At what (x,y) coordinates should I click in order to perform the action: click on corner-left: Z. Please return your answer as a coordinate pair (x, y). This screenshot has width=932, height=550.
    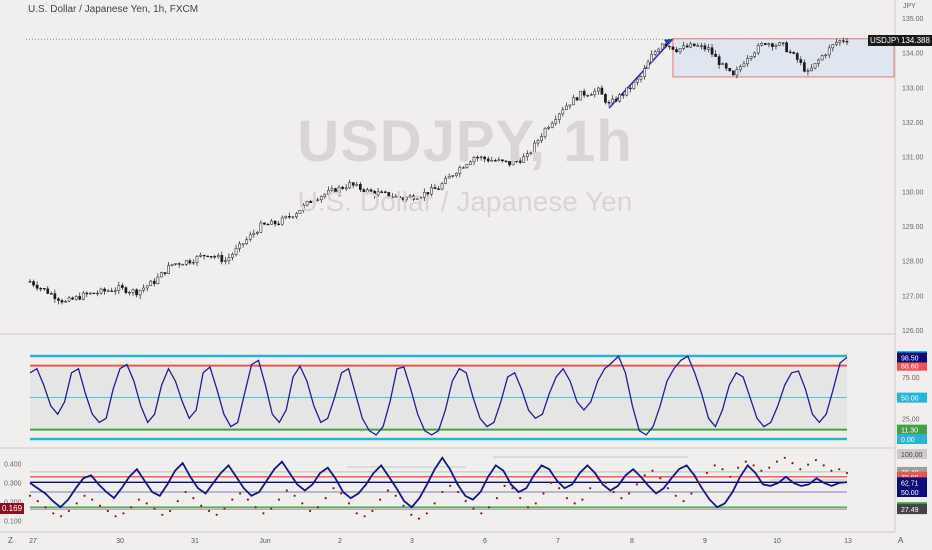
    Looking at the image, I should click on (10, 540).